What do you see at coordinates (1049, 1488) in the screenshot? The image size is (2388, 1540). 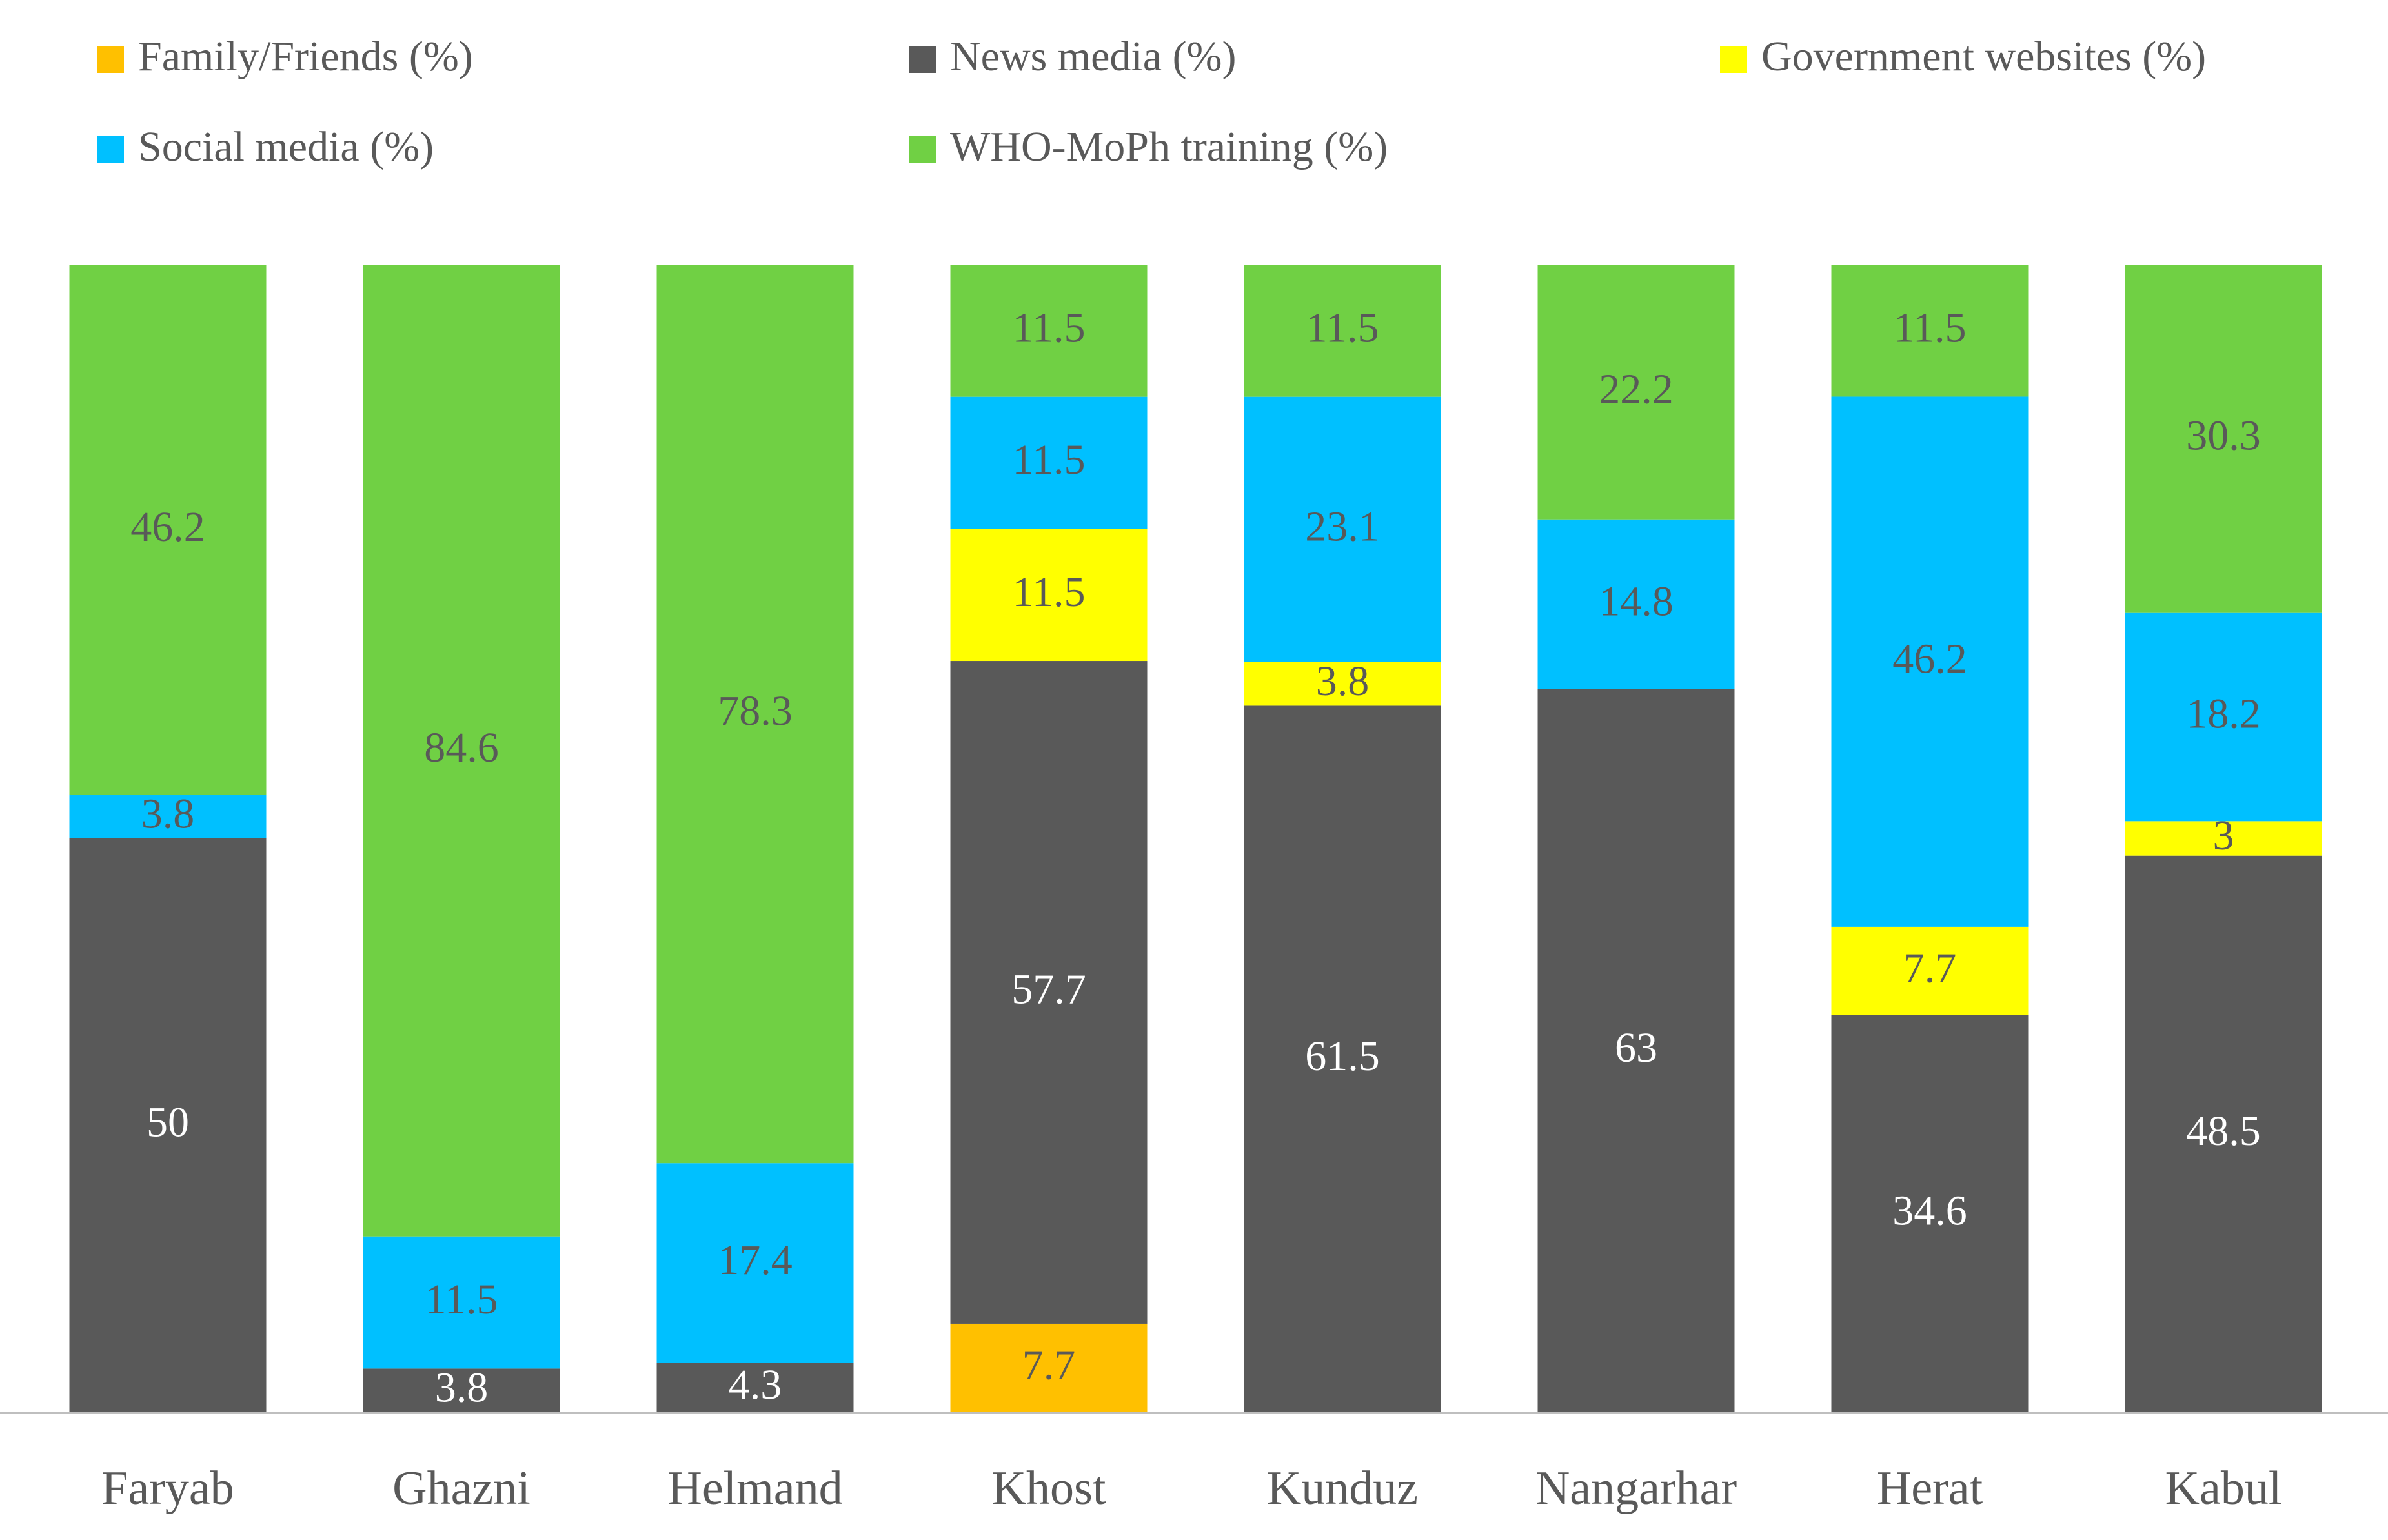 I see `tick-label-khost: Khost` at bounding box center [1049, 1488].